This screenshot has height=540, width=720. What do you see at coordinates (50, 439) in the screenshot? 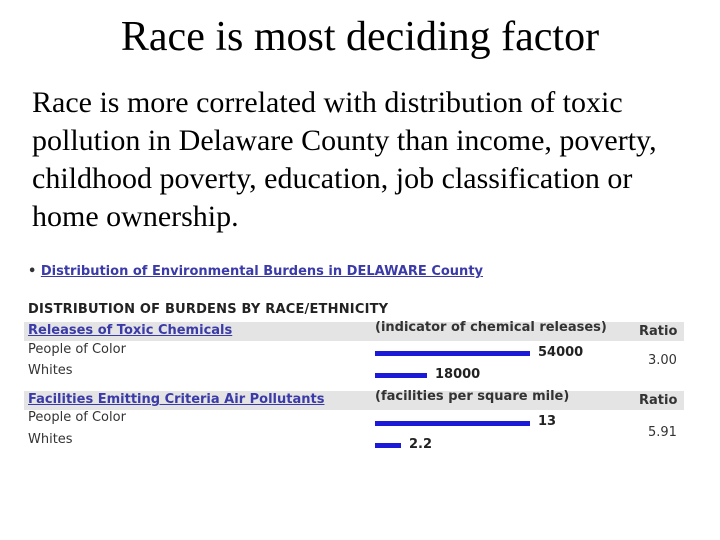
I see `air-row-whites: Whites` at bounding box center [50, 439].